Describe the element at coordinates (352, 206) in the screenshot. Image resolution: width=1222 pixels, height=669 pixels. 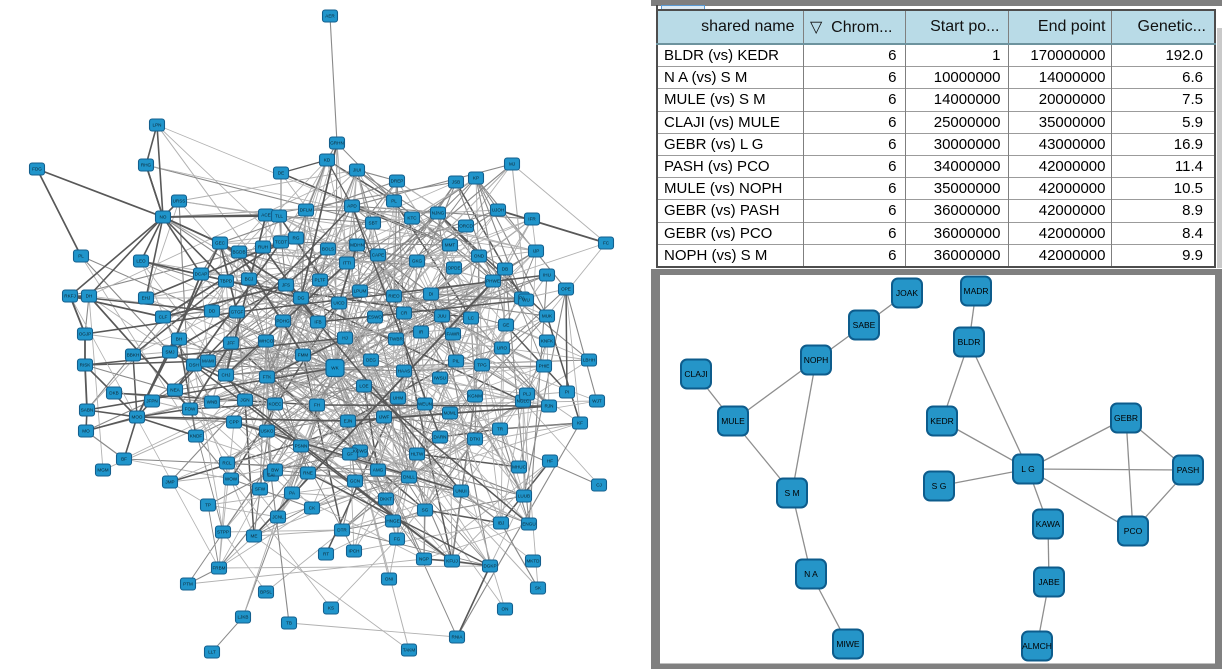
I see `svg-text: APD` at that location.